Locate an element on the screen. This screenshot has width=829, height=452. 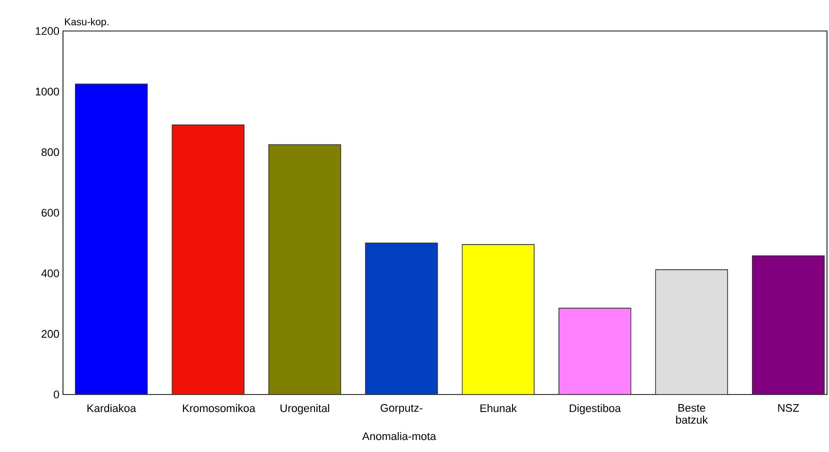
x-tick-label: Gorputz- is located at coordinates (401, 409).